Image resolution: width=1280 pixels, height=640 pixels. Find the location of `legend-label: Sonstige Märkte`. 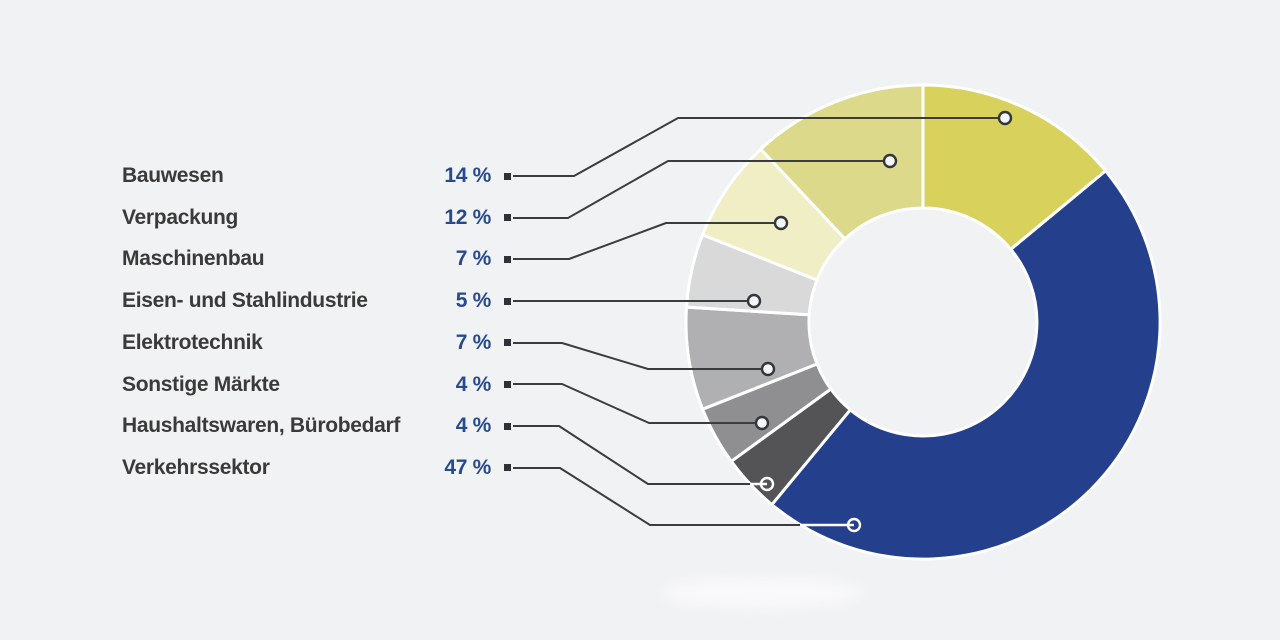

legend-label: Sonstige Märkte is located at coordinates (201, 384).